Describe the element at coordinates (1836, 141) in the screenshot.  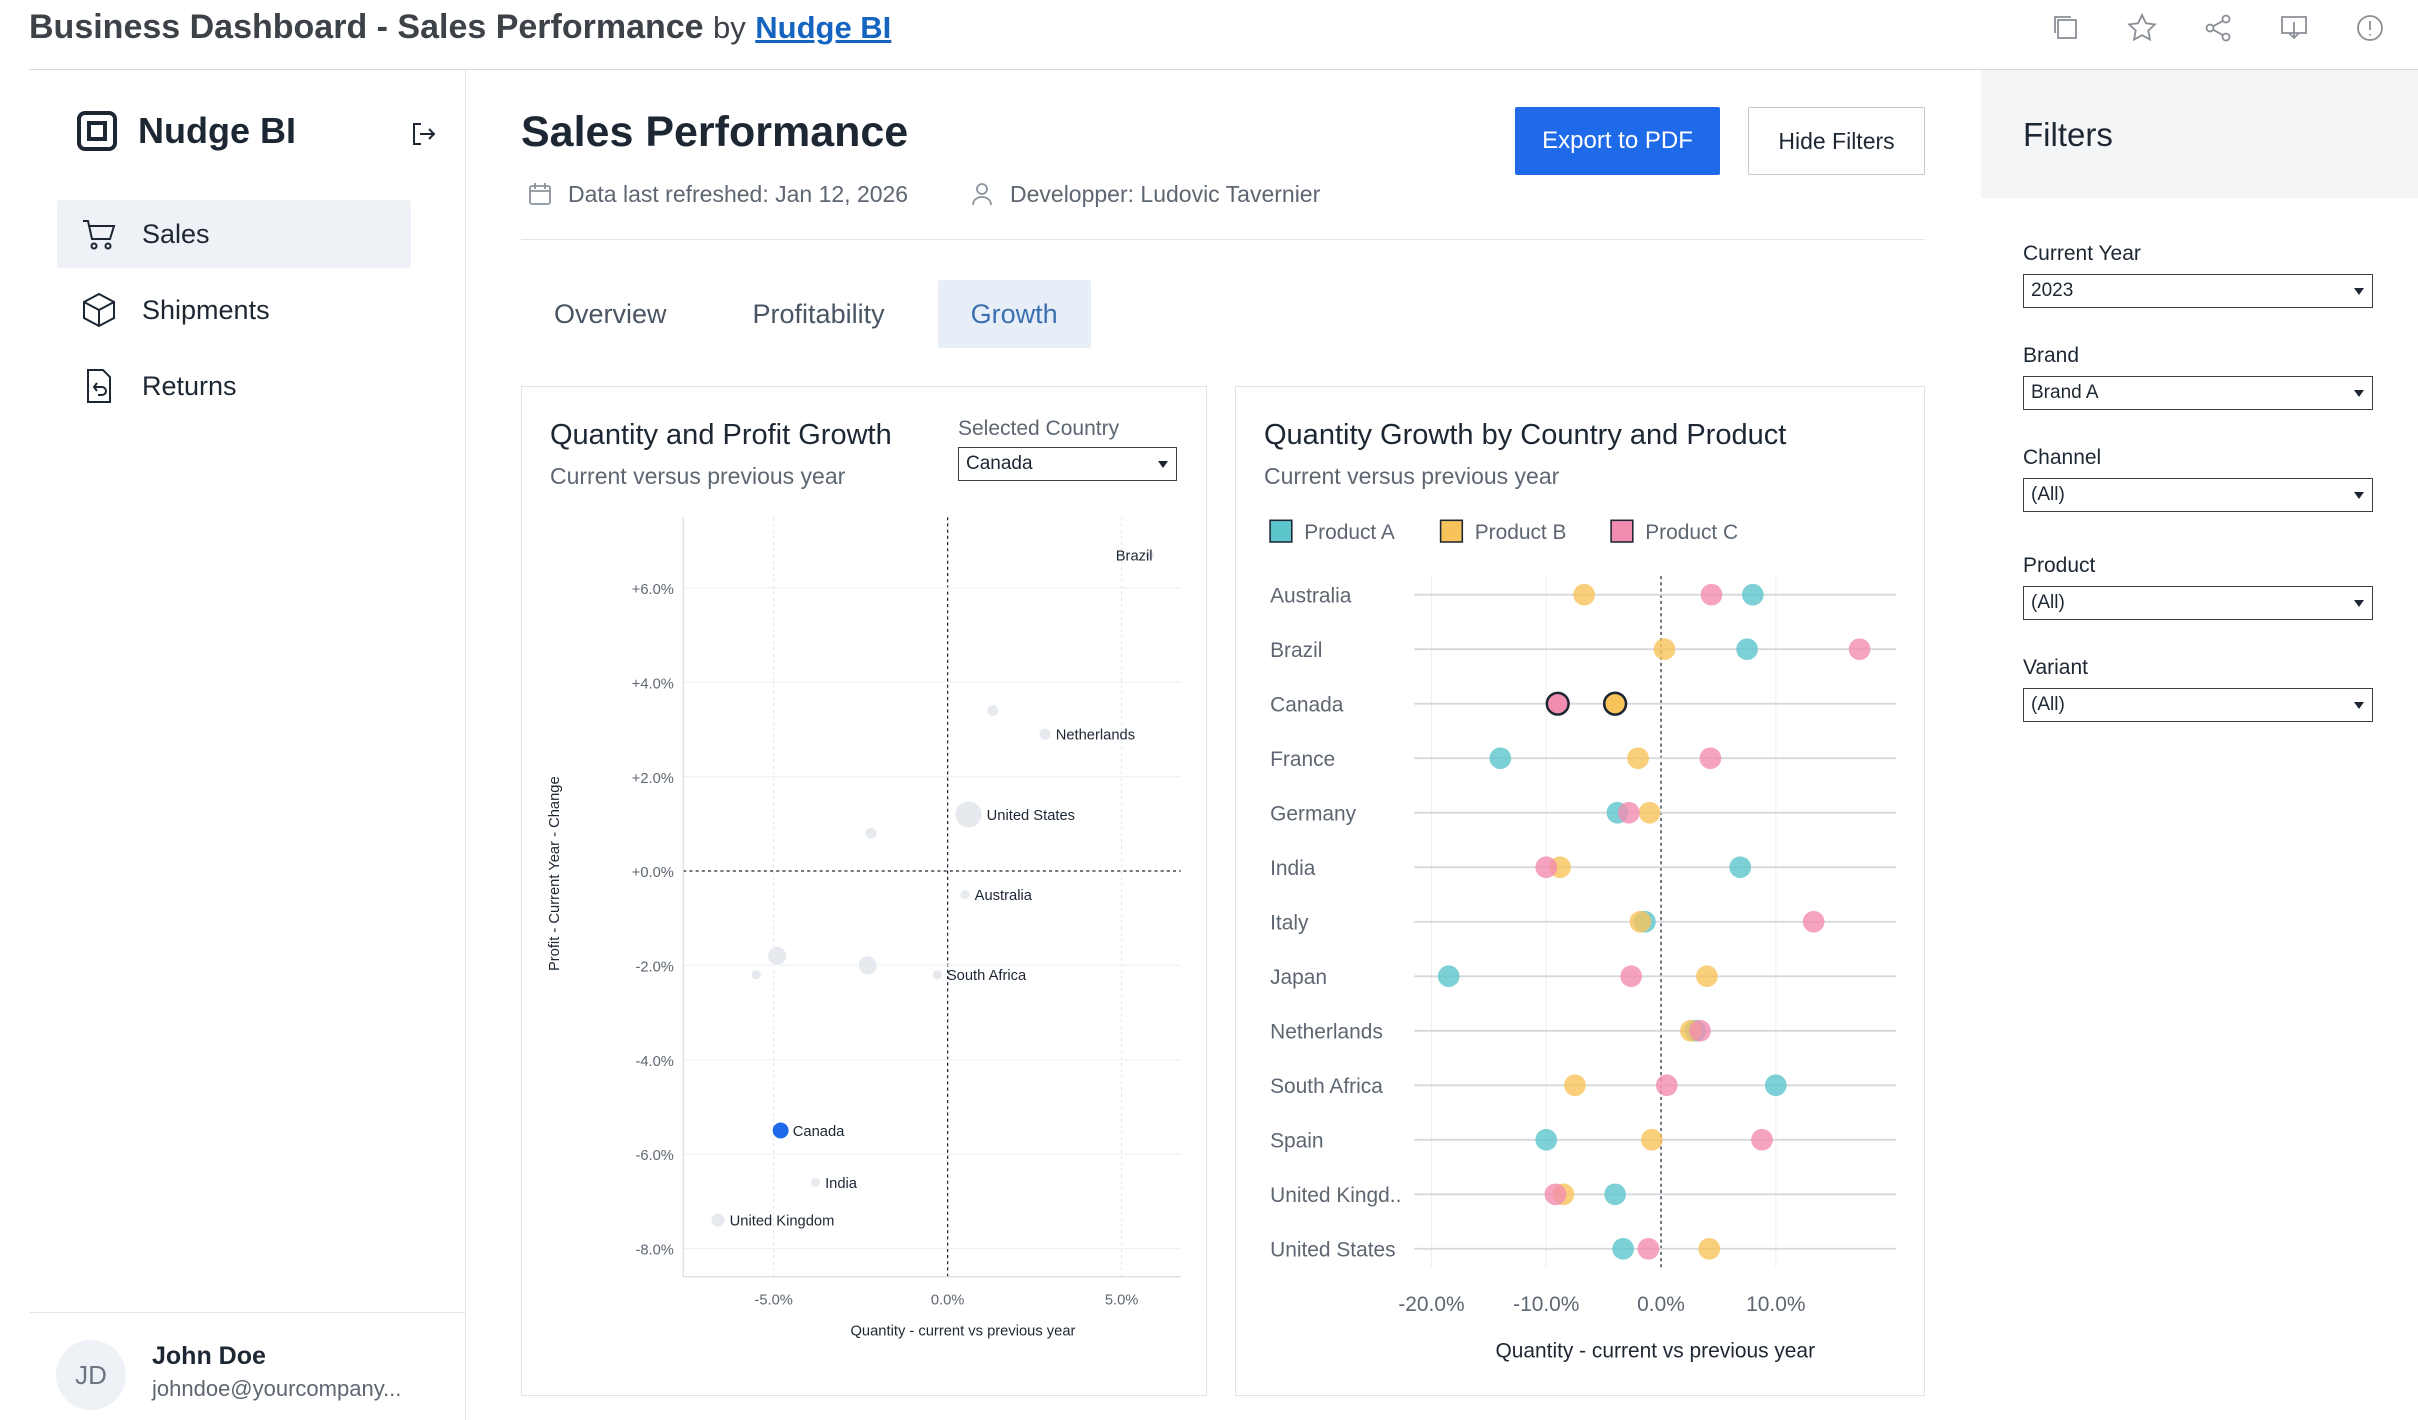
I see `hide-filters-button: Hide Filters` at that location.